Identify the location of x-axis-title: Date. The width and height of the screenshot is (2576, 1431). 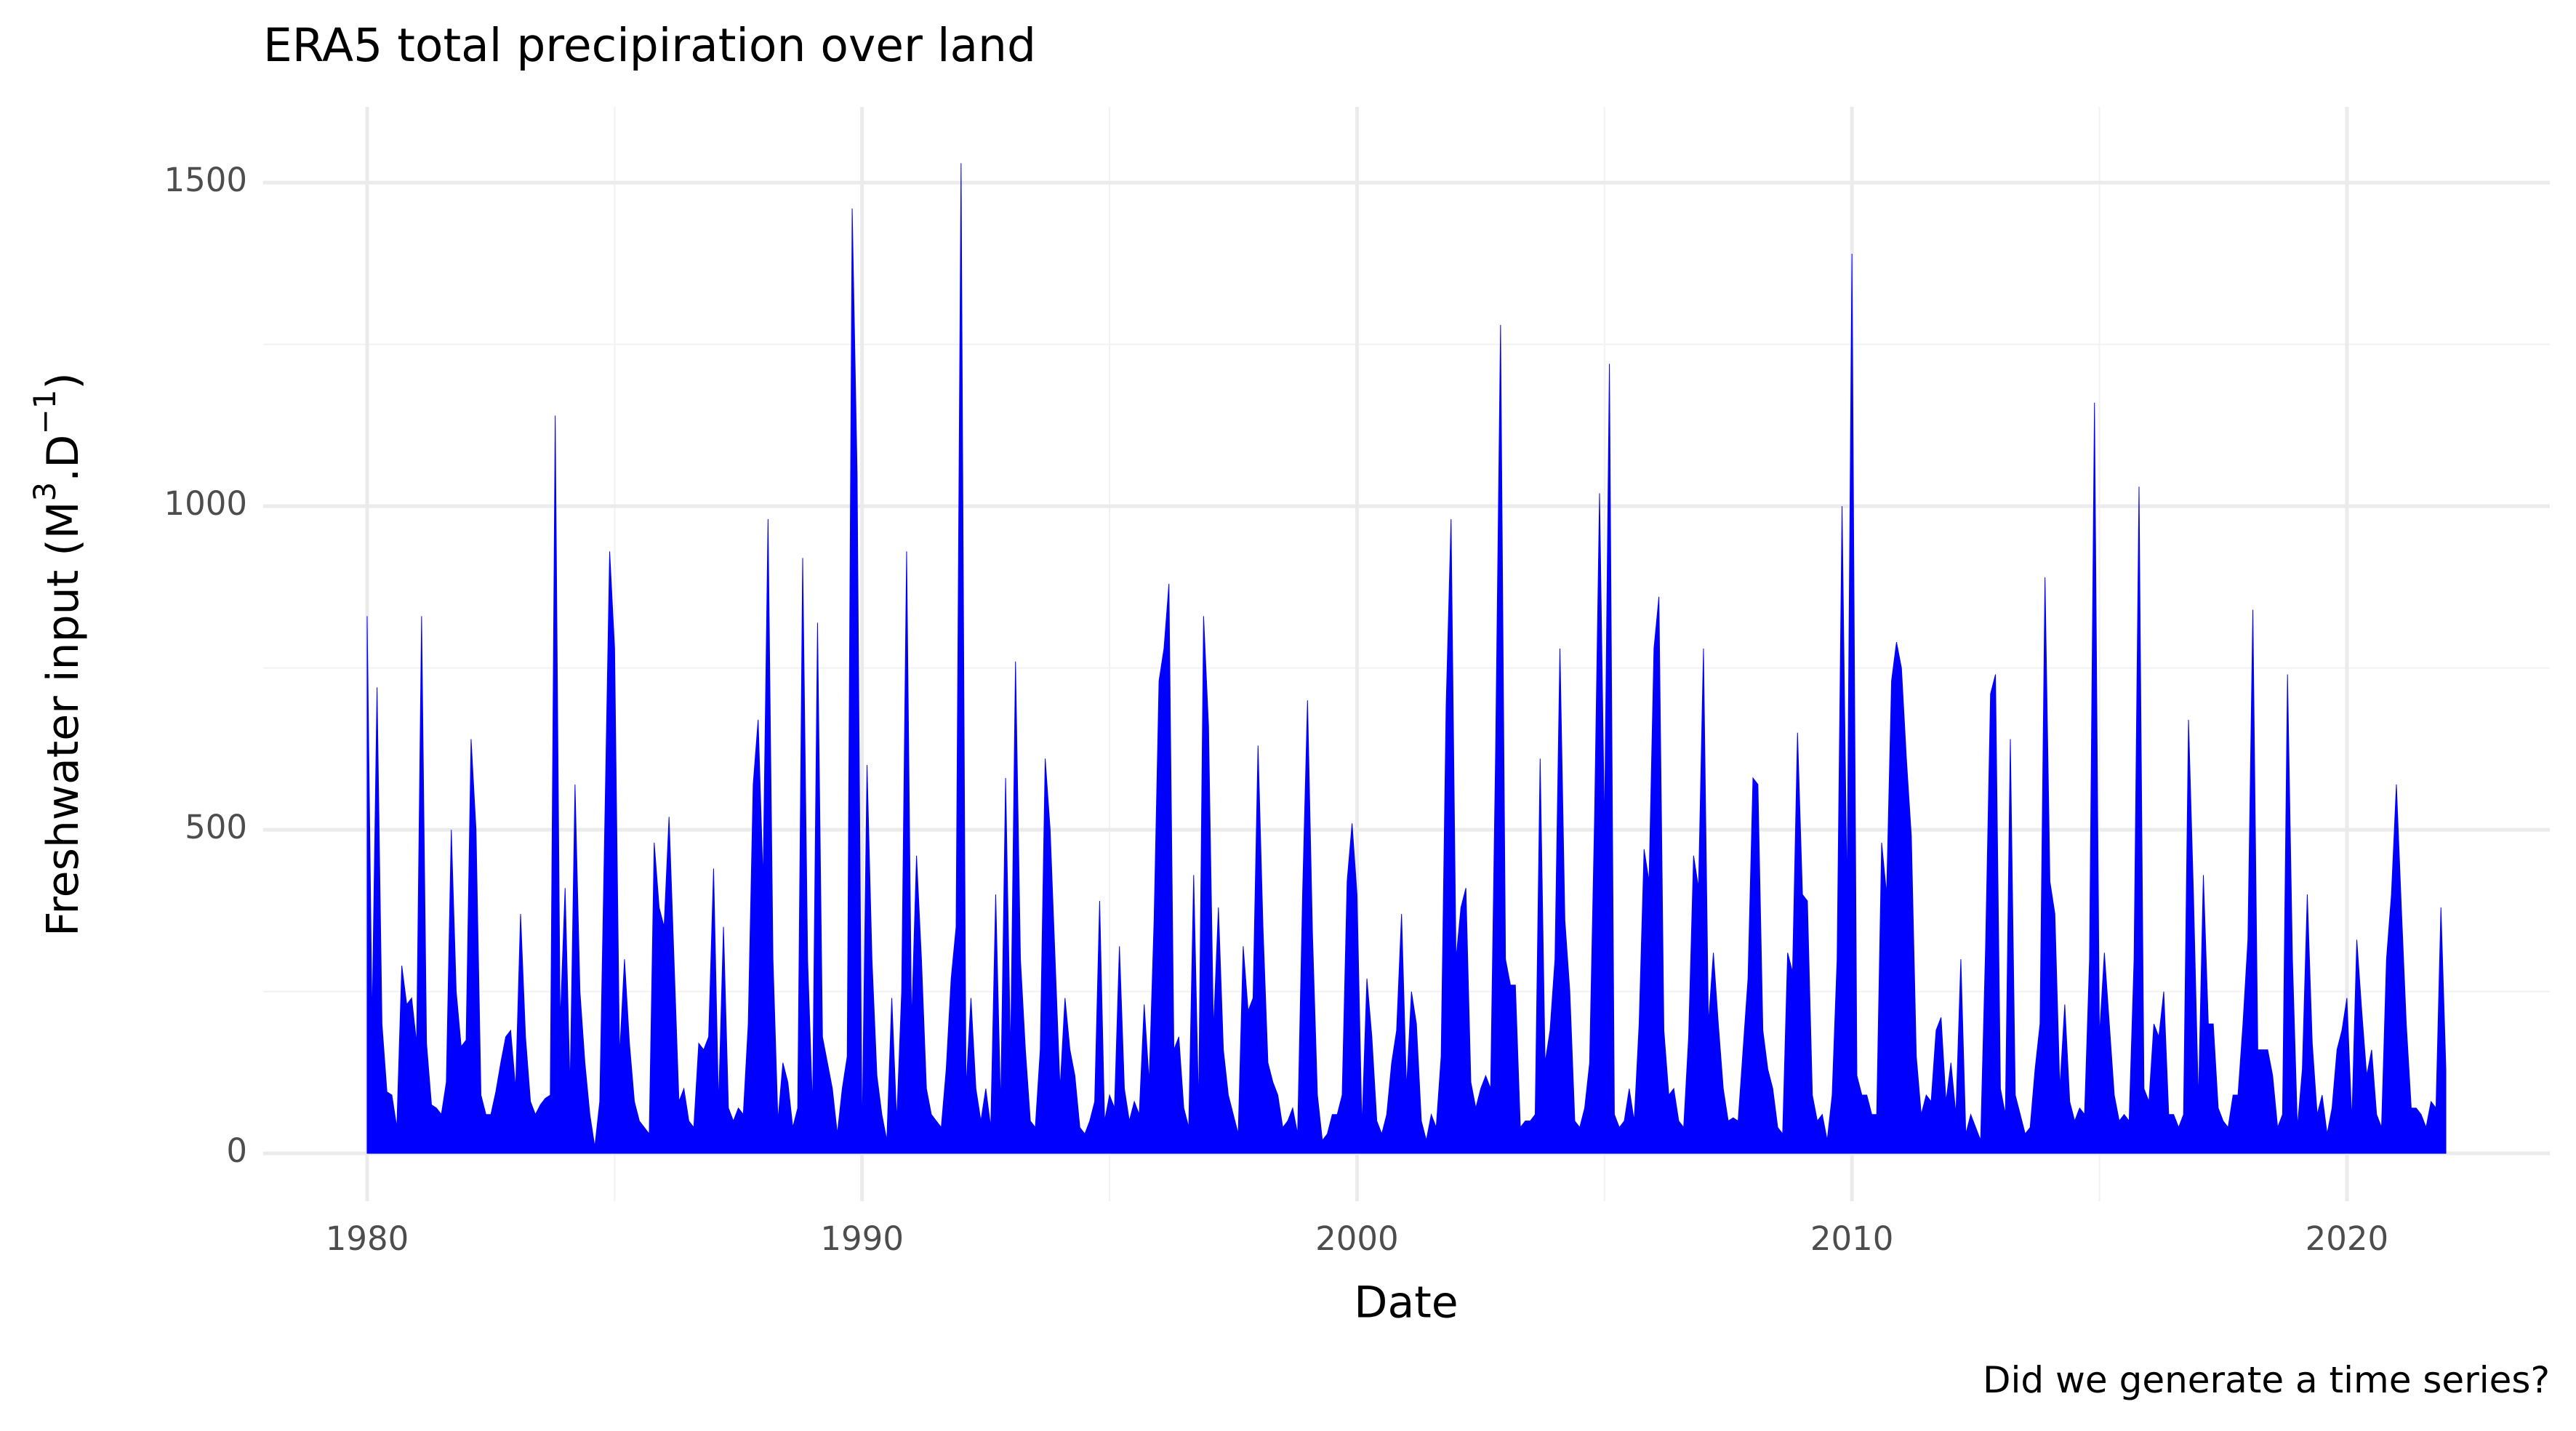
(1406, 1303).